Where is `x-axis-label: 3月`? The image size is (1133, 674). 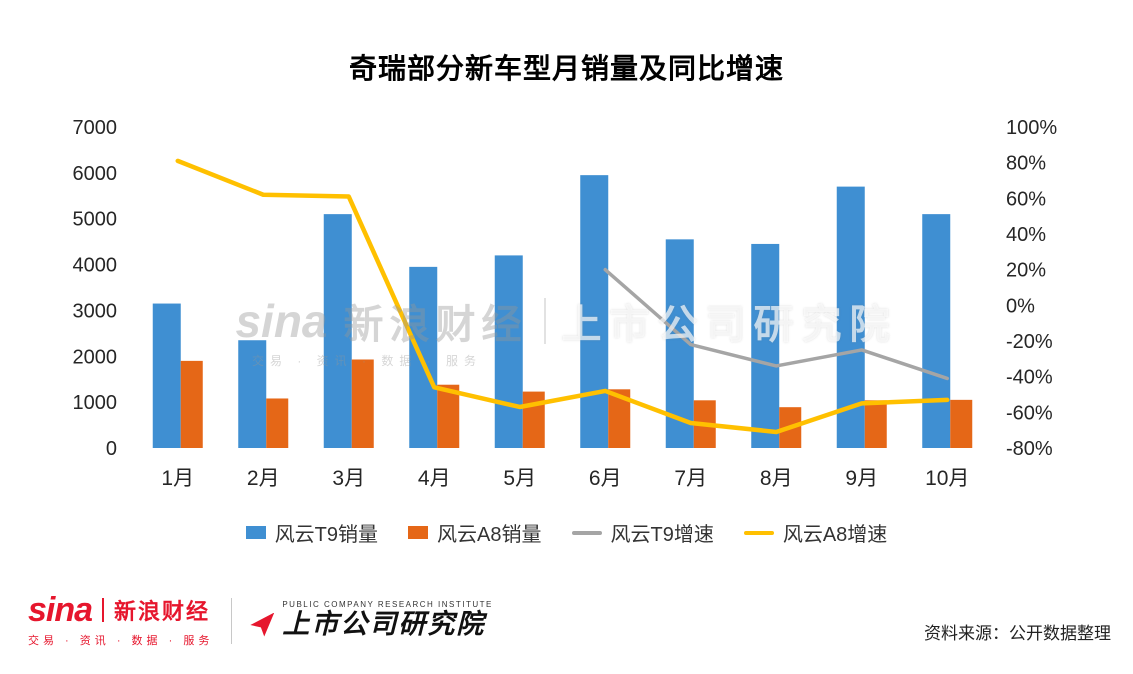
x-axis-label: 3月 is located at coordinates (348, 478).